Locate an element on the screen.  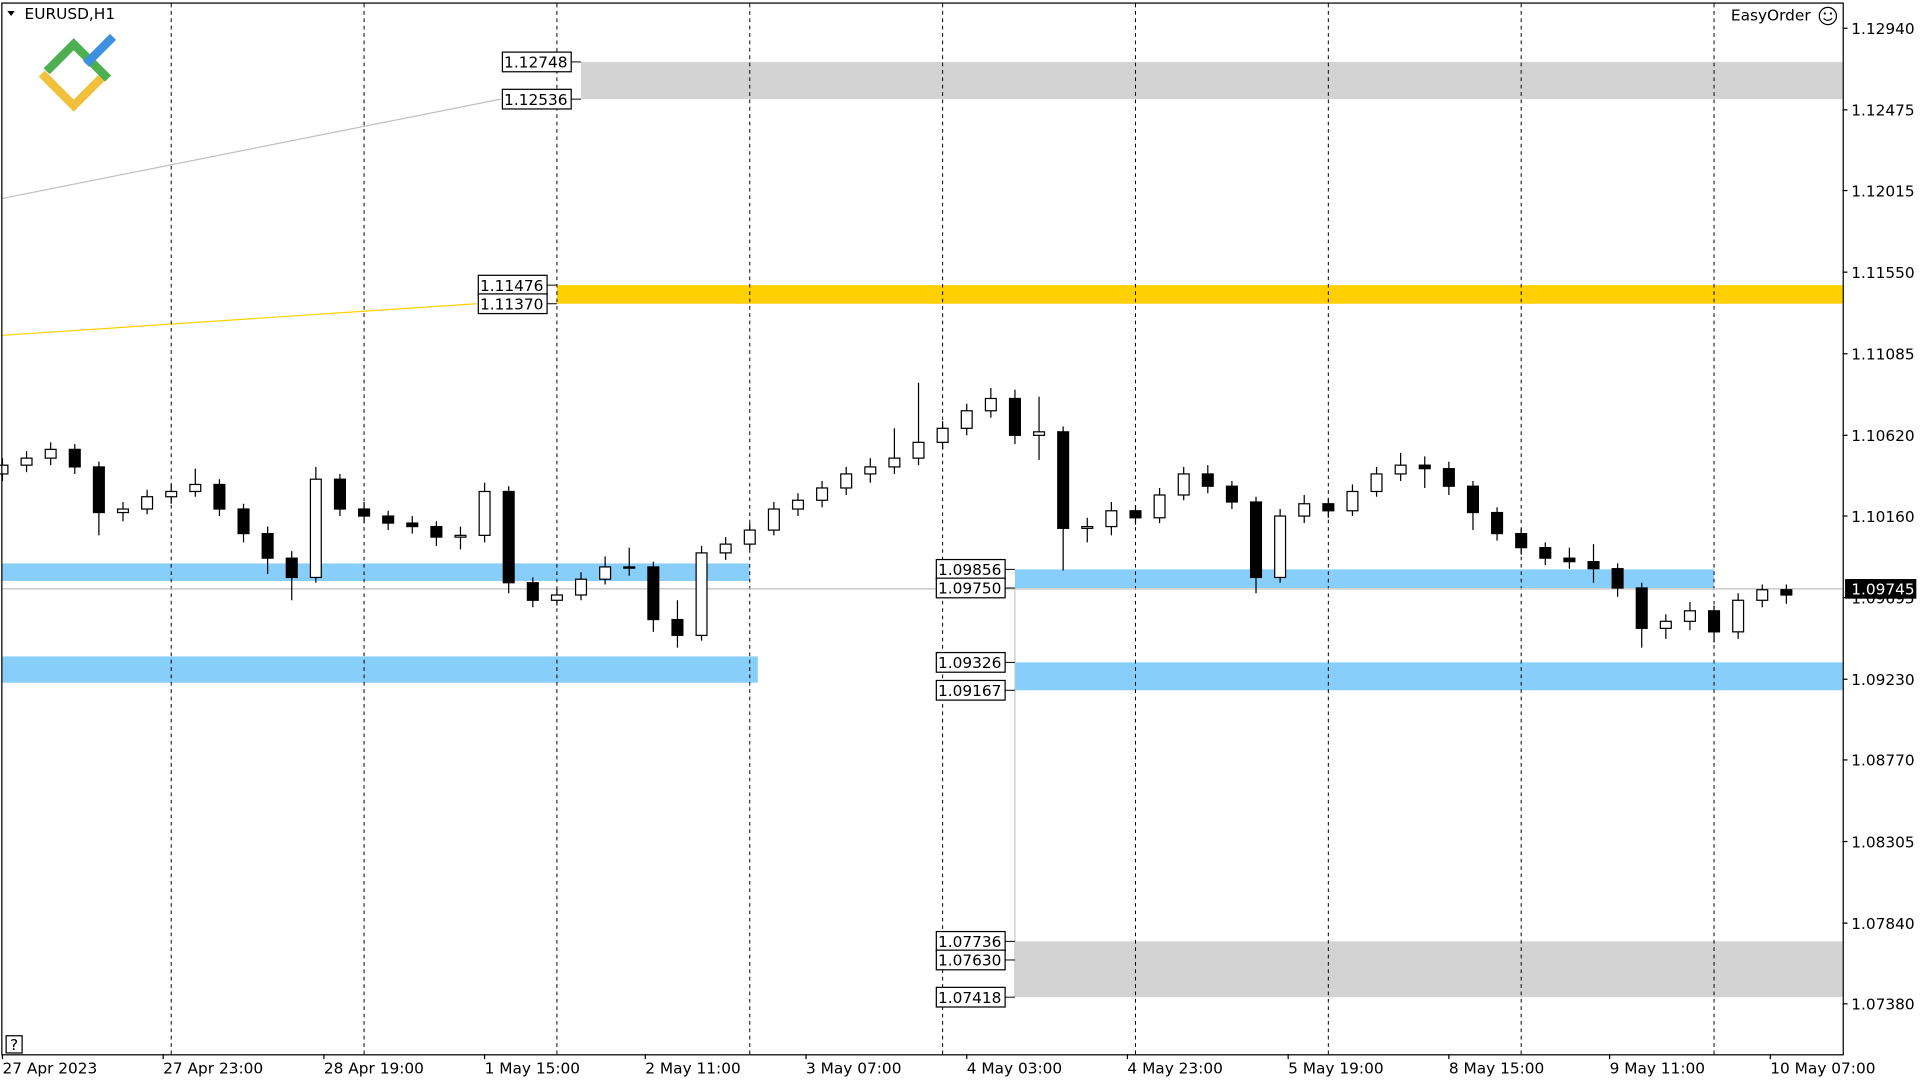
zone-price-label: 1.09326 is located at coordinates (969, 663).